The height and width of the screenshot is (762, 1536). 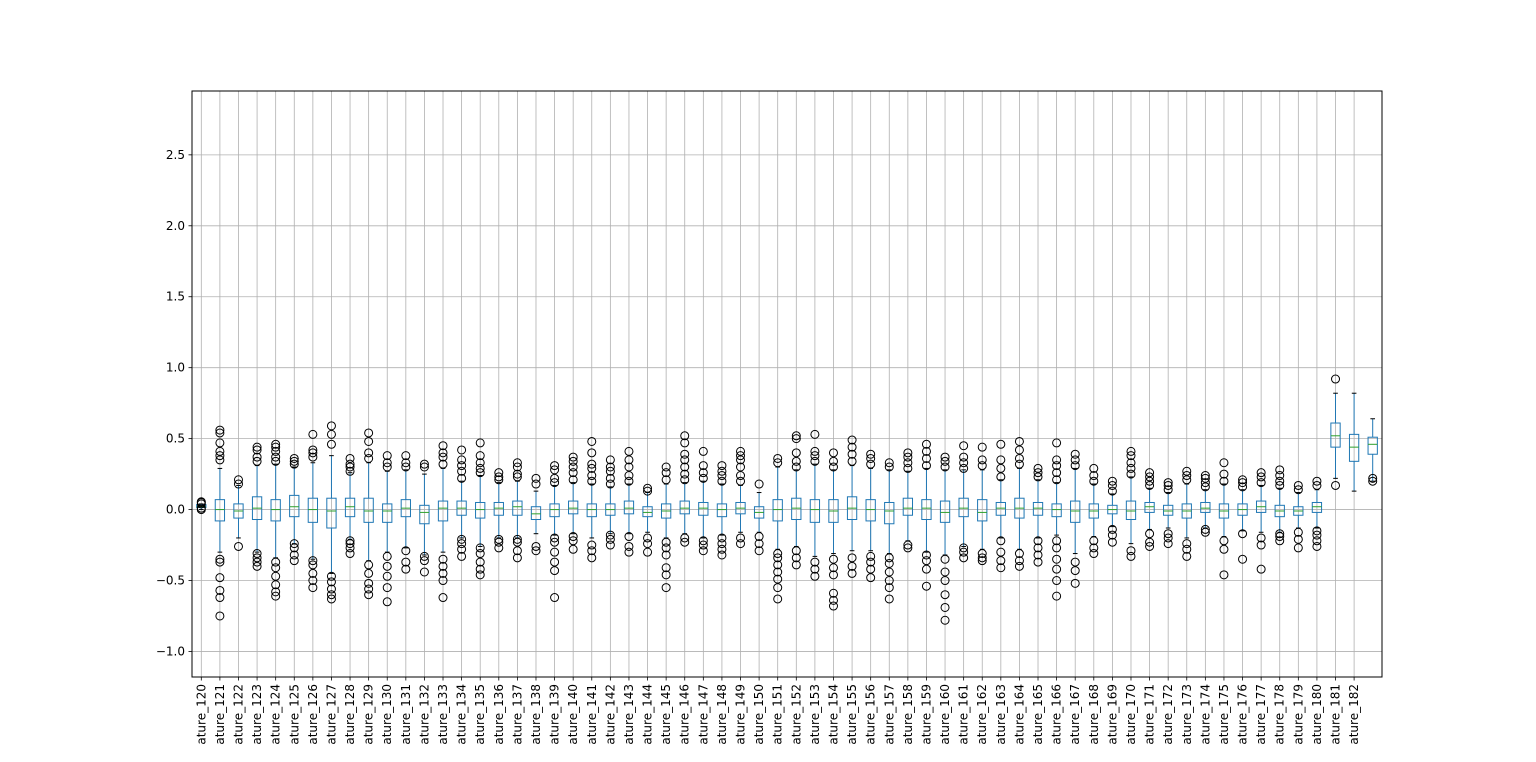 What do you see at coordinates (1001, 714) in the screenshot?
I see `x-tick-label: ature_163` at bounding box center [1001, 714].